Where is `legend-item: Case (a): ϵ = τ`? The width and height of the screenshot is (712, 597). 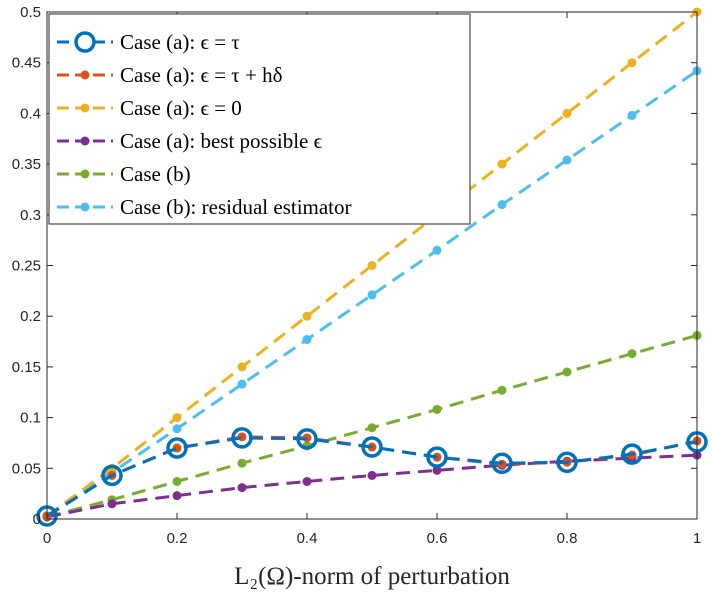
legend-item: Case (a): ϵ = τ is located at coordinates (148, 42).